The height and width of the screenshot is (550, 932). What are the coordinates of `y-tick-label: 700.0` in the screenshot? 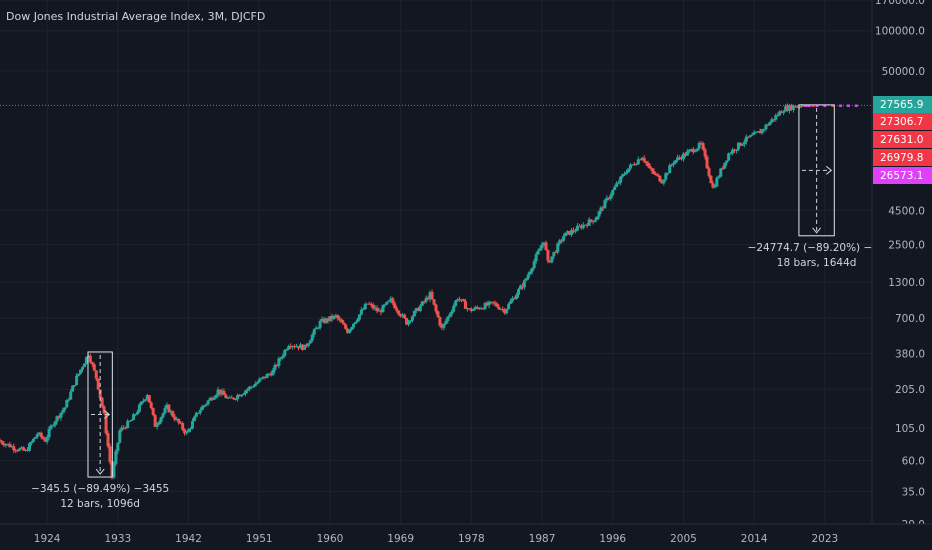 It's located at (910, 319).